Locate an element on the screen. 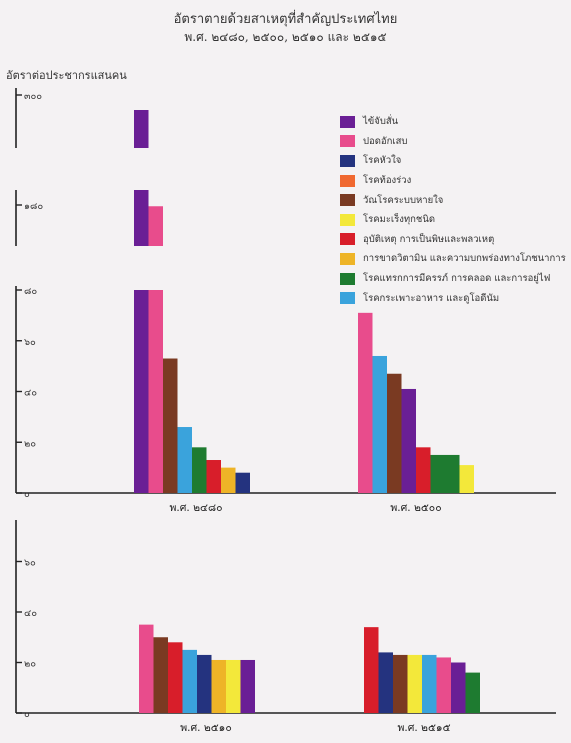  x-group-label: พ.ศ. ๒๔๘๐ is located at coordinates (196, 508).